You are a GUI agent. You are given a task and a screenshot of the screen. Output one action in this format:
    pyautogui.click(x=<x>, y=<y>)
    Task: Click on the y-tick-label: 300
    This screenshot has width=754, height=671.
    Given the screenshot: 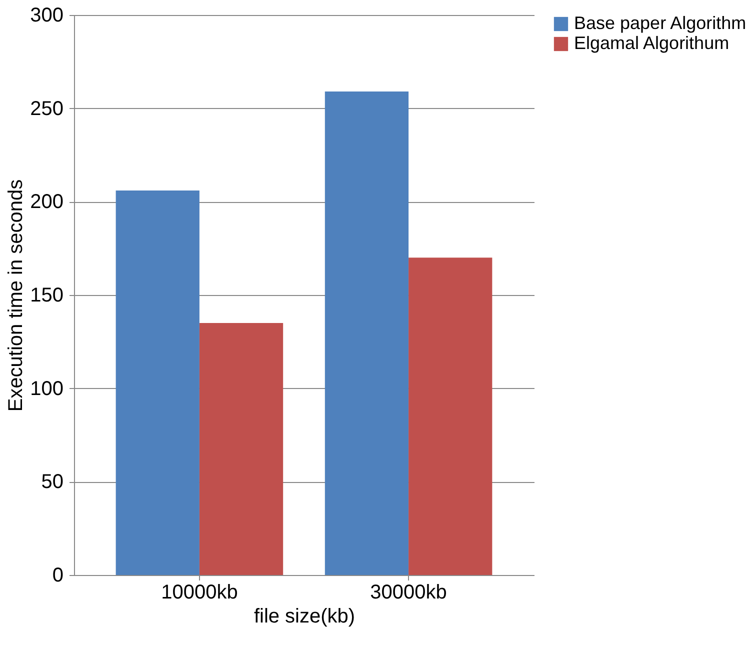 What is the action you would take?
    pyautogui.click(x=47, y=15)
    